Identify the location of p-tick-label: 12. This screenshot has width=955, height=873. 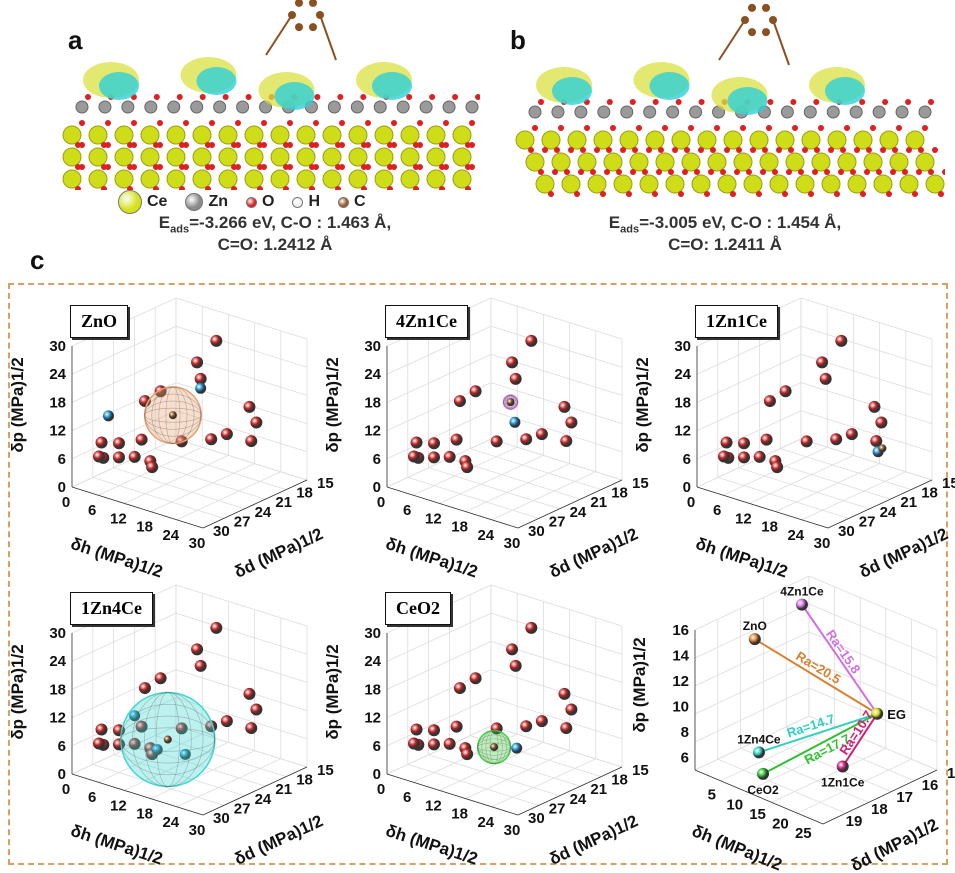
(680, 681).